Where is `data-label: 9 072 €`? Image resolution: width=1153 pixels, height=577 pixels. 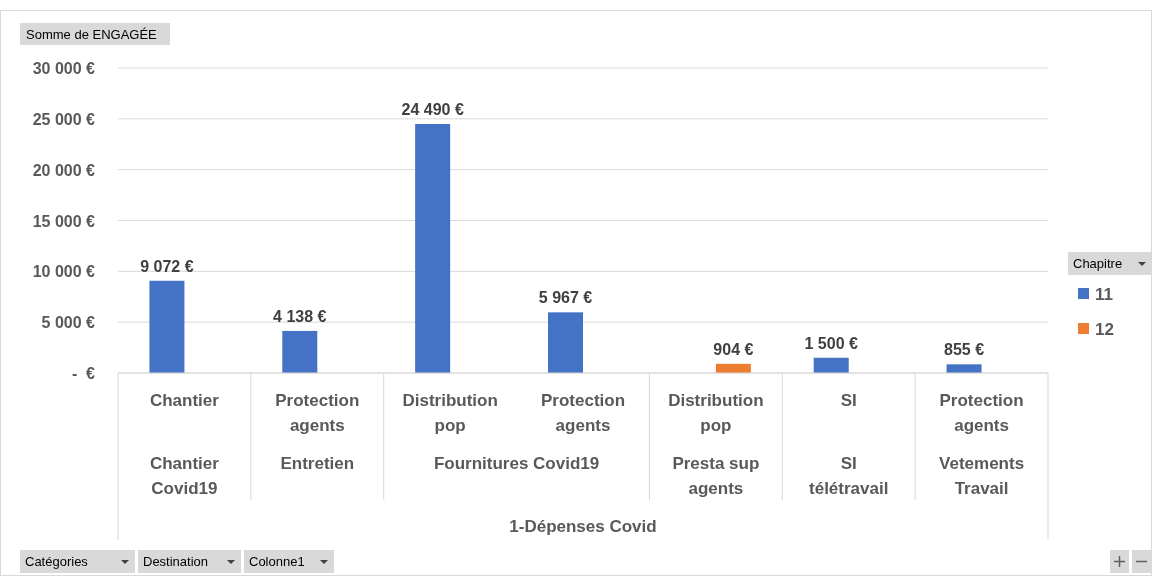 data-label: 9 072 € is located at coordinates (167, 266).